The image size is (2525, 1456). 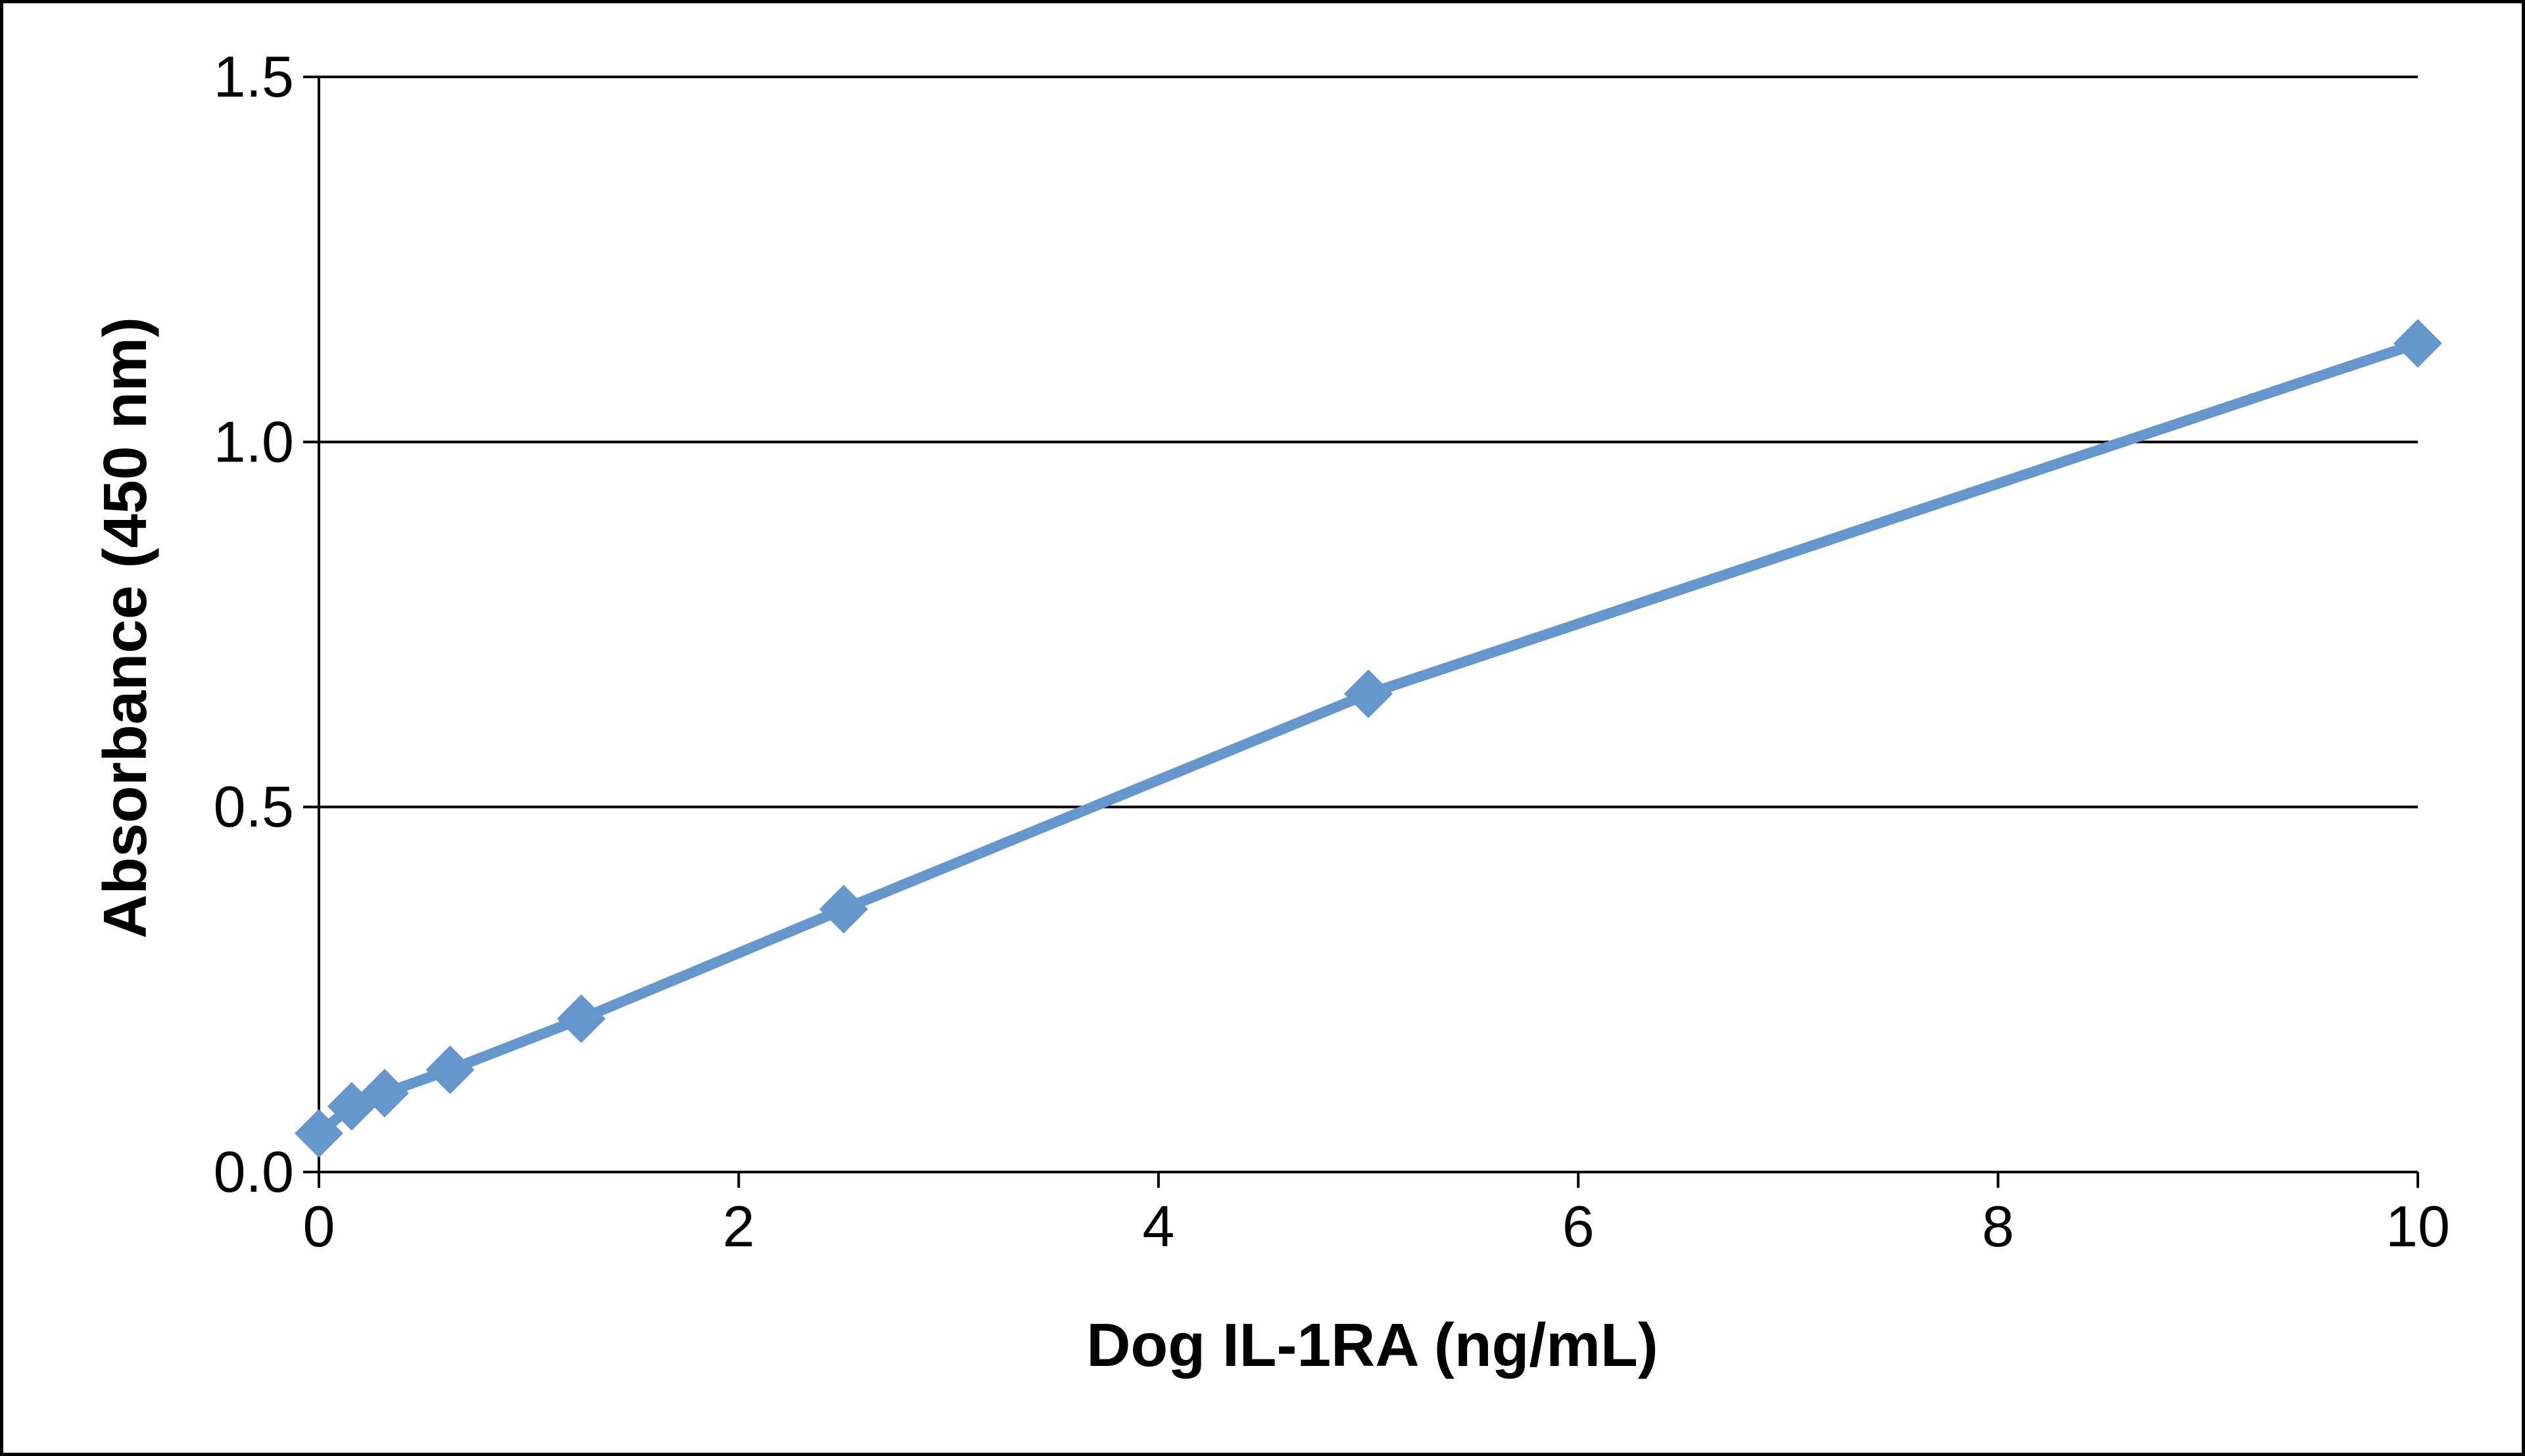 What do you see at coordinates (319, 1226) in the screenshot?
I see `x-tick-label: 0` at bounding box center [319, 1226].